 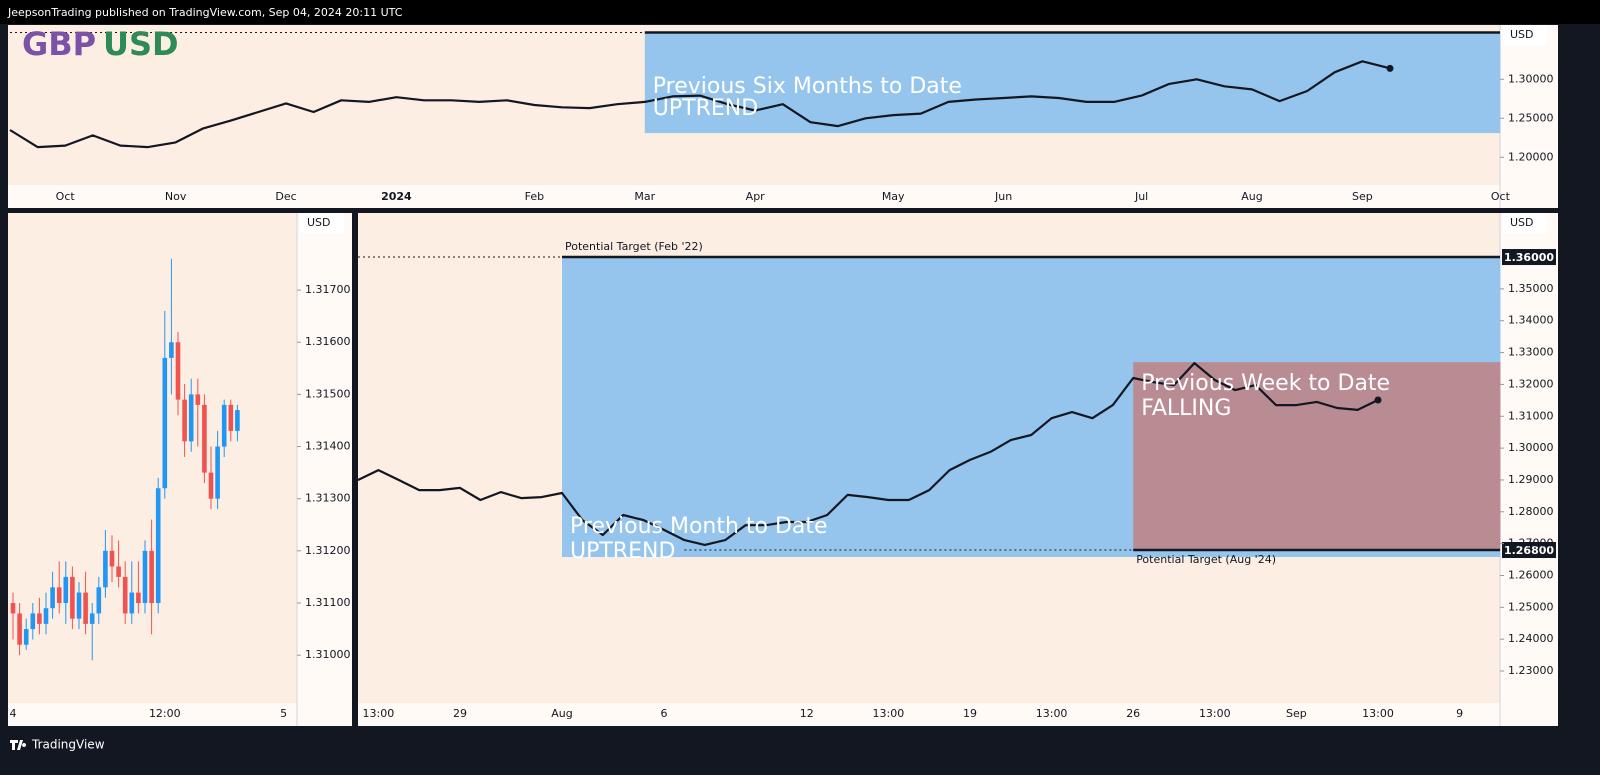 I want to click on x-tick-label: 2024, so click(x=396, y=196).